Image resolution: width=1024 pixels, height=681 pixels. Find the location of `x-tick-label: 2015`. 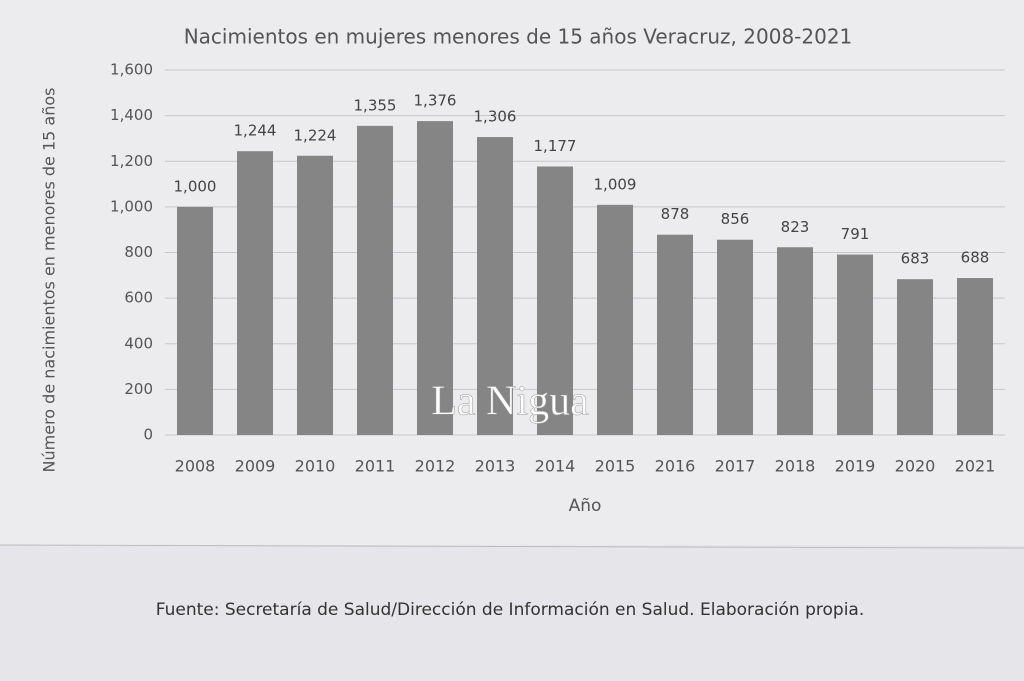

x-tick-label: 2015 is located at coordinates (615, 466).